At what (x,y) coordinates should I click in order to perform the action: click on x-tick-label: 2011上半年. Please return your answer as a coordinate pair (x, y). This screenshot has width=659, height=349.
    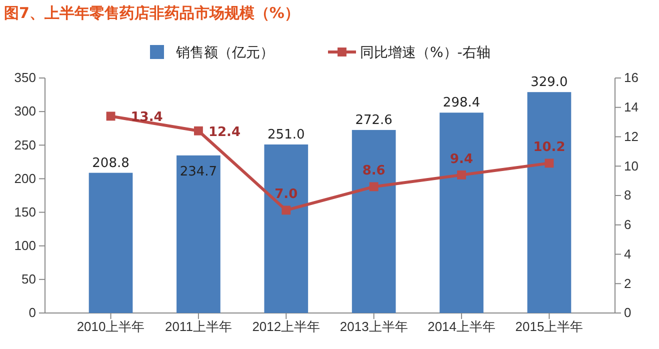
    Looking at the image, I should click on (198, 326).